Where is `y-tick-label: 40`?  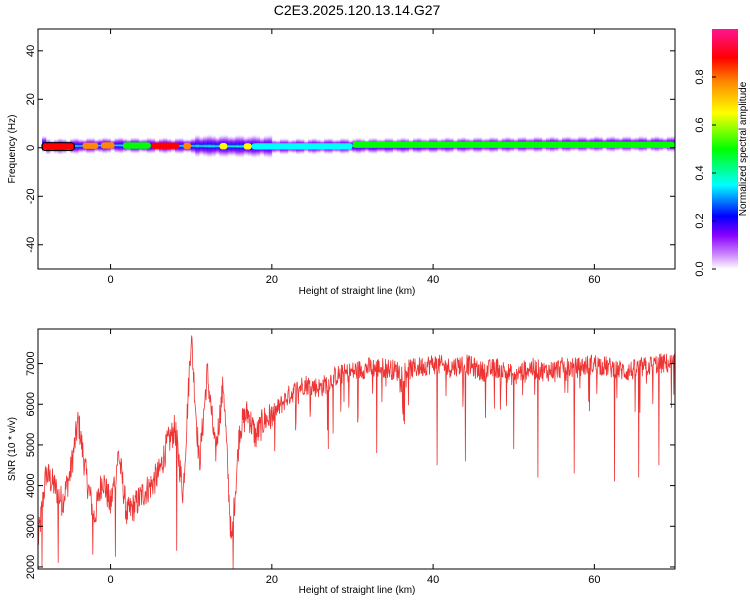
y-tick-label: 40 is located at coordinates (31, 51).